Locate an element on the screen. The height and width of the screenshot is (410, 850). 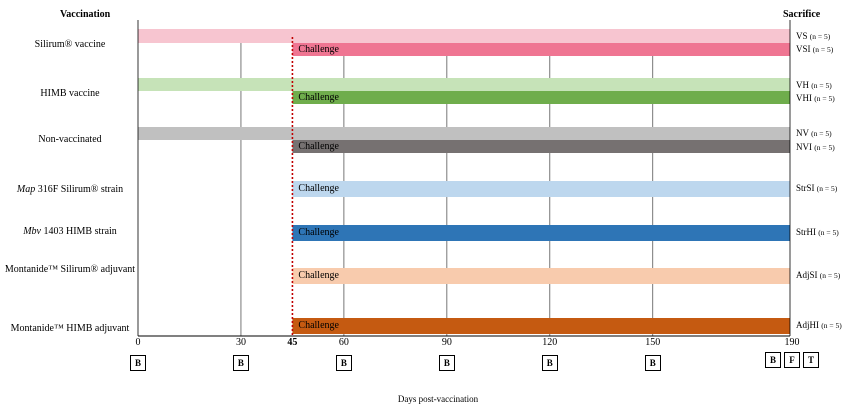
group-label: HIMB vaccine is located at coordinates (70, 93).